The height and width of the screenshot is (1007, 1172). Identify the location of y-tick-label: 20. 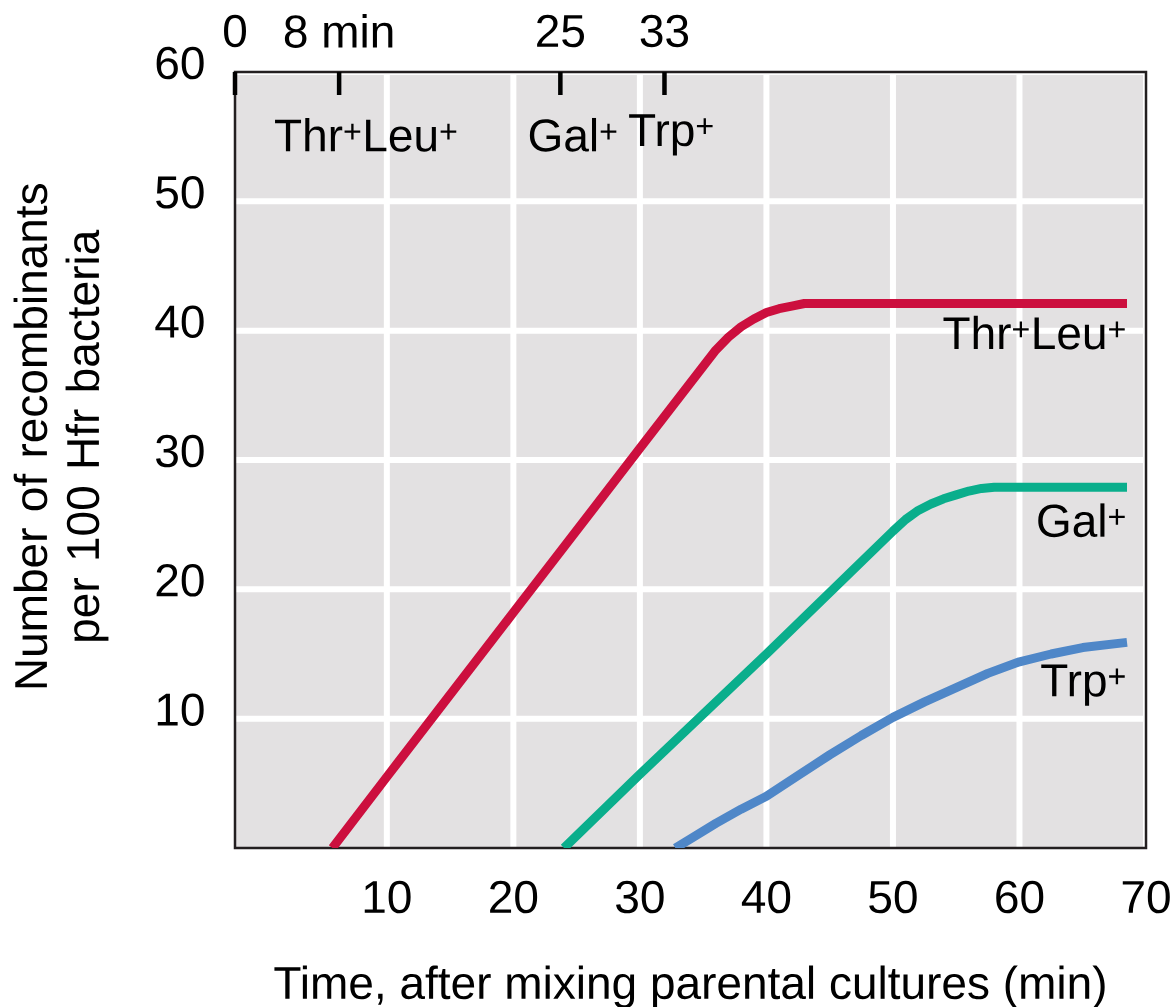
(180, 580).